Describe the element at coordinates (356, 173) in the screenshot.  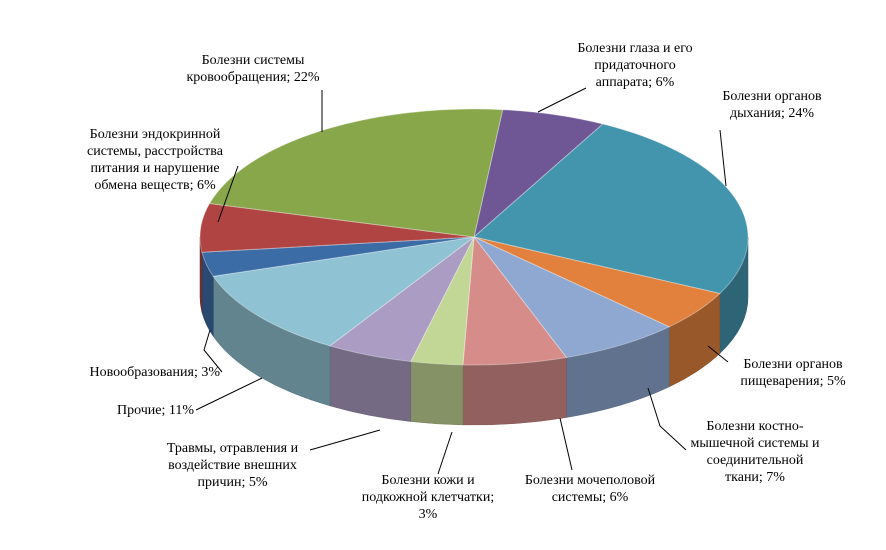
I see `slice-circulatory` at that location.